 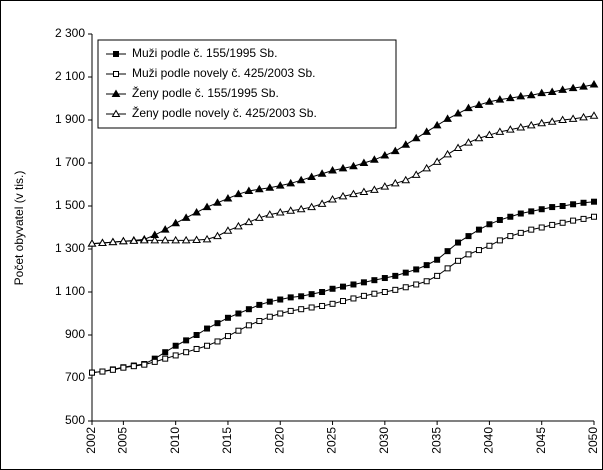 What do you see at coordinates (70, 162) in the screenshot?
I see `y-tick-label: 1 700` at bounding box center [70, 162].